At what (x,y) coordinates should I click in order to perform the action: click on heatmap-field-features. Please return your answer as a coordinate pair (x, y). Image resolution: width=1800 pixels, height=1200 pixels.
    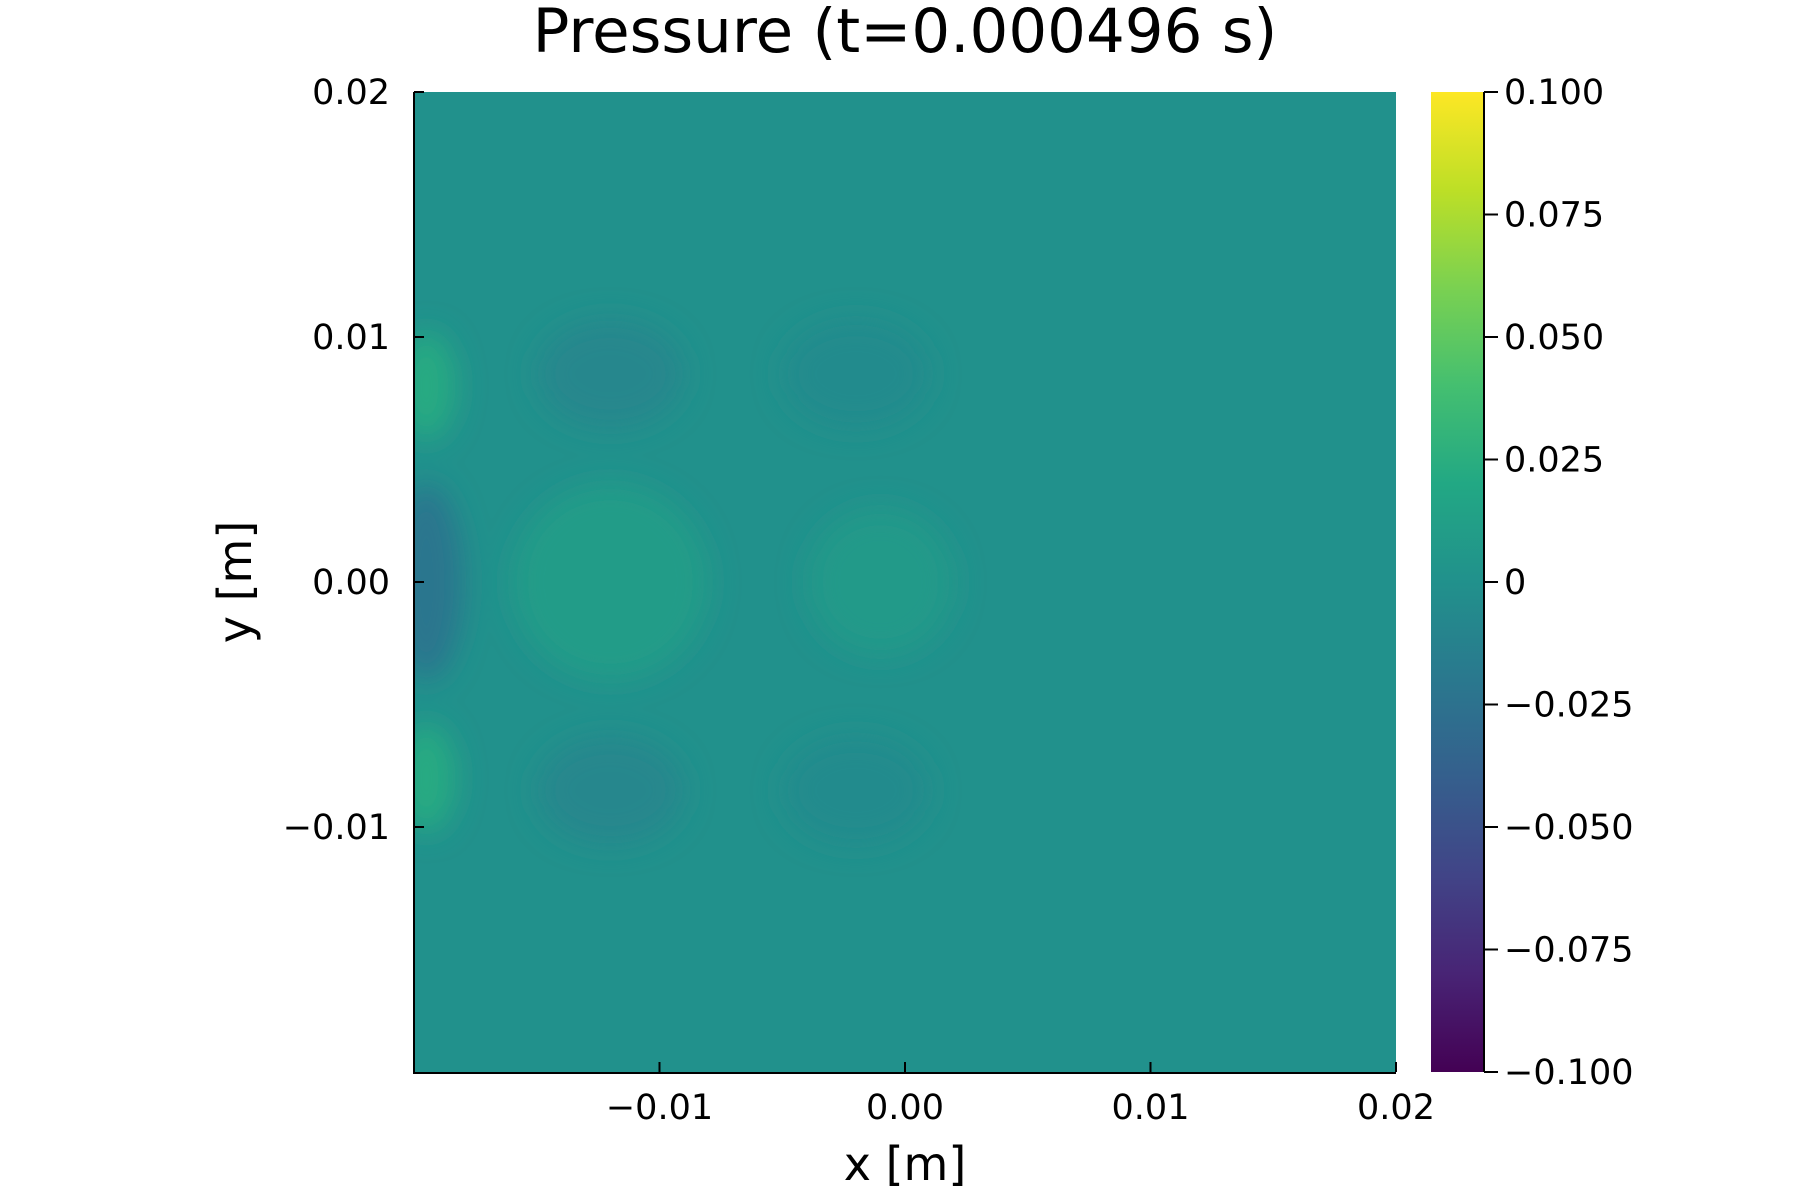
    Looking at the image, I should click on (684, 582).